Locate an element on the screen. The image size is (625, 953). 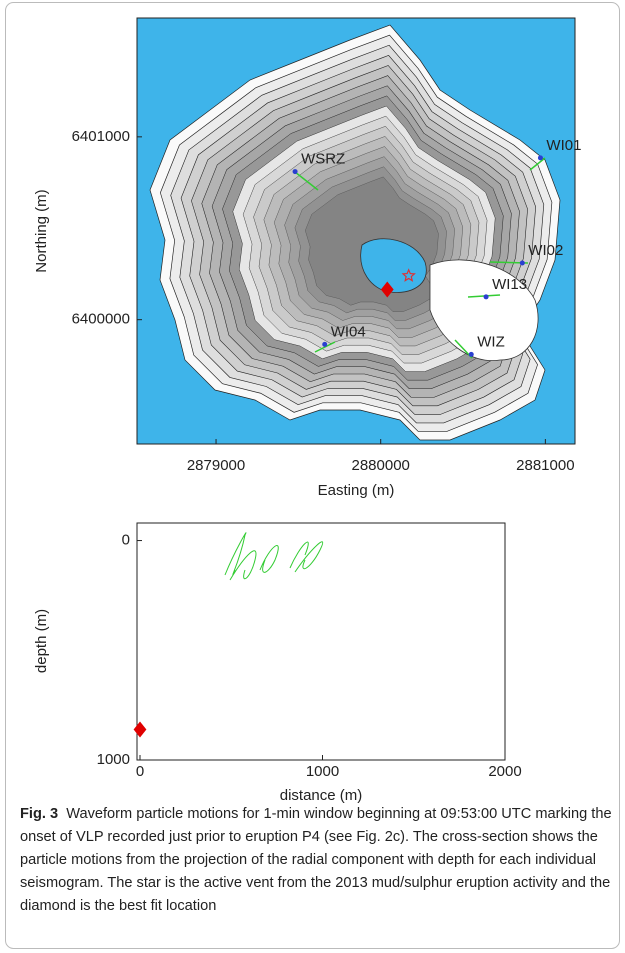
x-tick-label: 2000 is located at coordinates (504, 771).